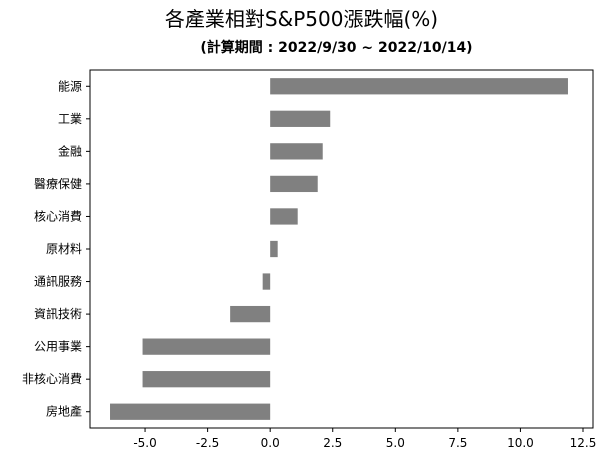 Image resolution: width=603 pixels, height=468 pixels. I want to click on x-tick-label: 12.5, so click(583, 443).